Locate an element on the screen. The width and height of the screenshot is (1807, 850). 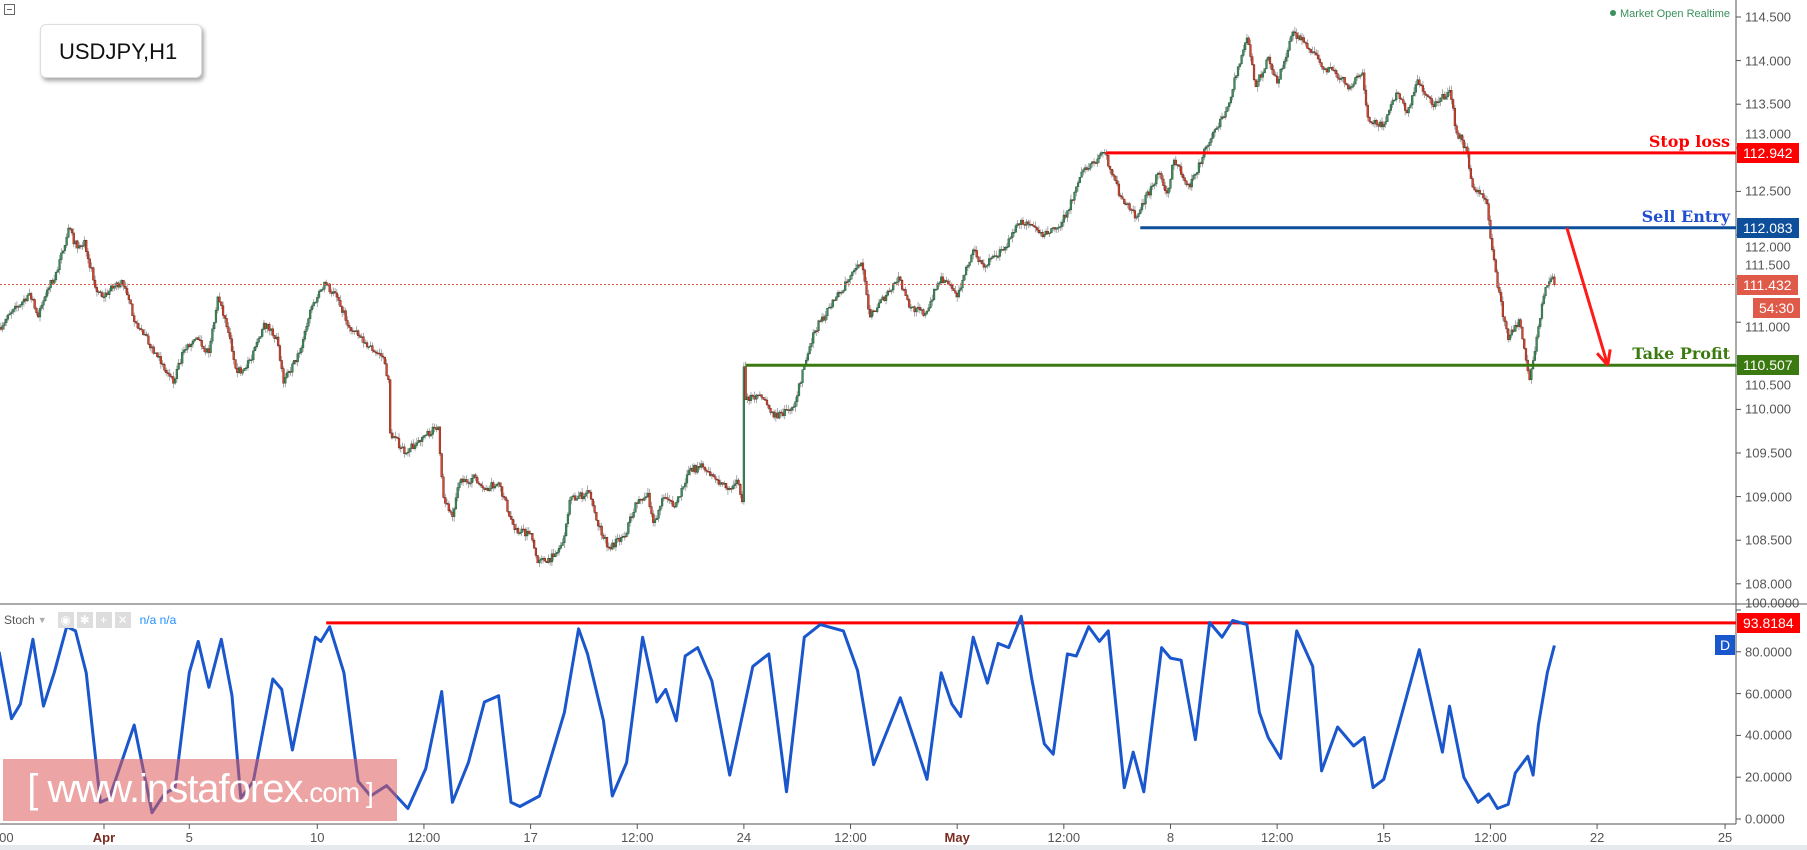
collapse-pane-button is located at coordinates (9, 9).